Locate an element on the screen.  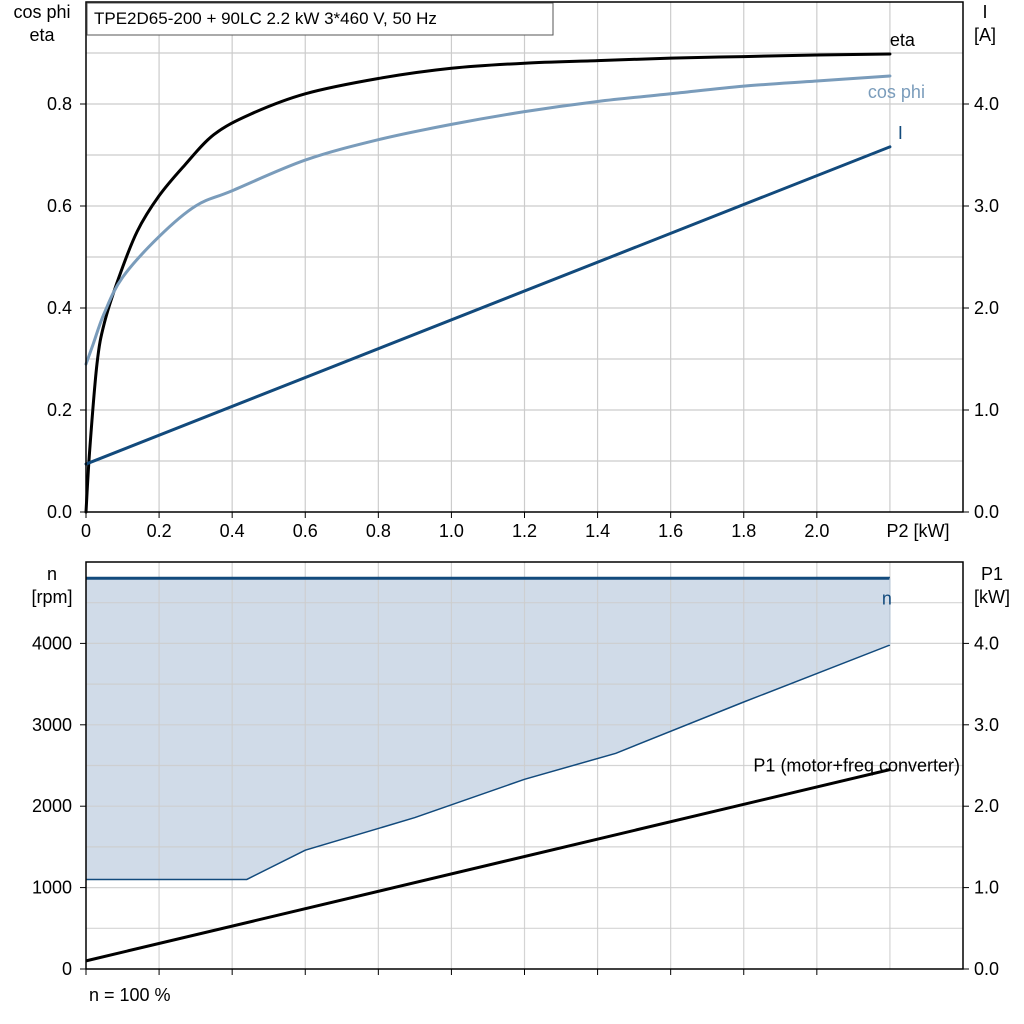
top-x-tick-label: 1.2 is located at coordinates (524, 531).